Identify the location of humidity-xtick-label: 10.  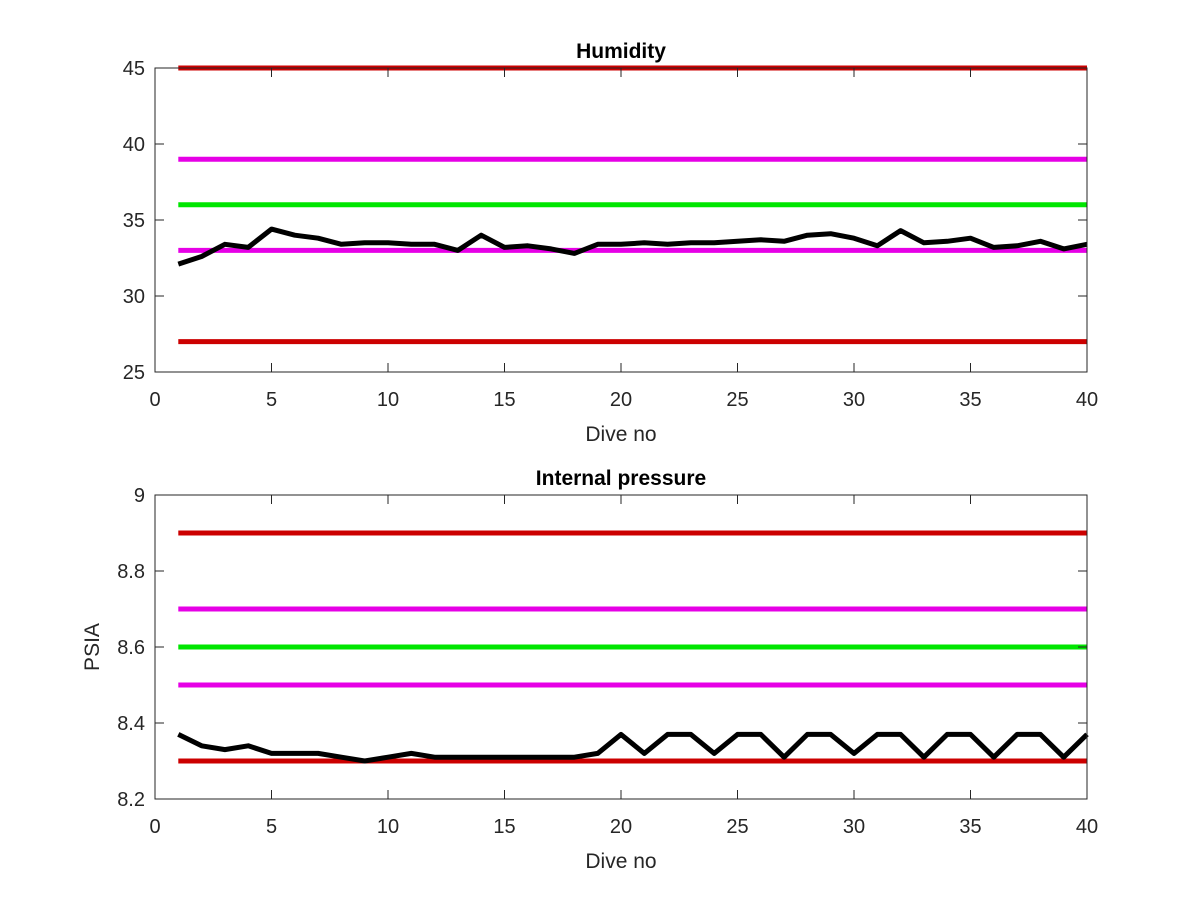
(388, 400).